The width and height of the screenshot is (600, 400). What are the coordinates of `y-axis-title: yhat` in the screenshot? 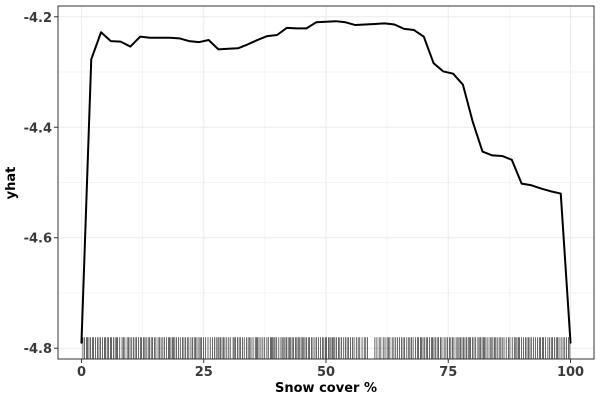 It's located at (11, 183).